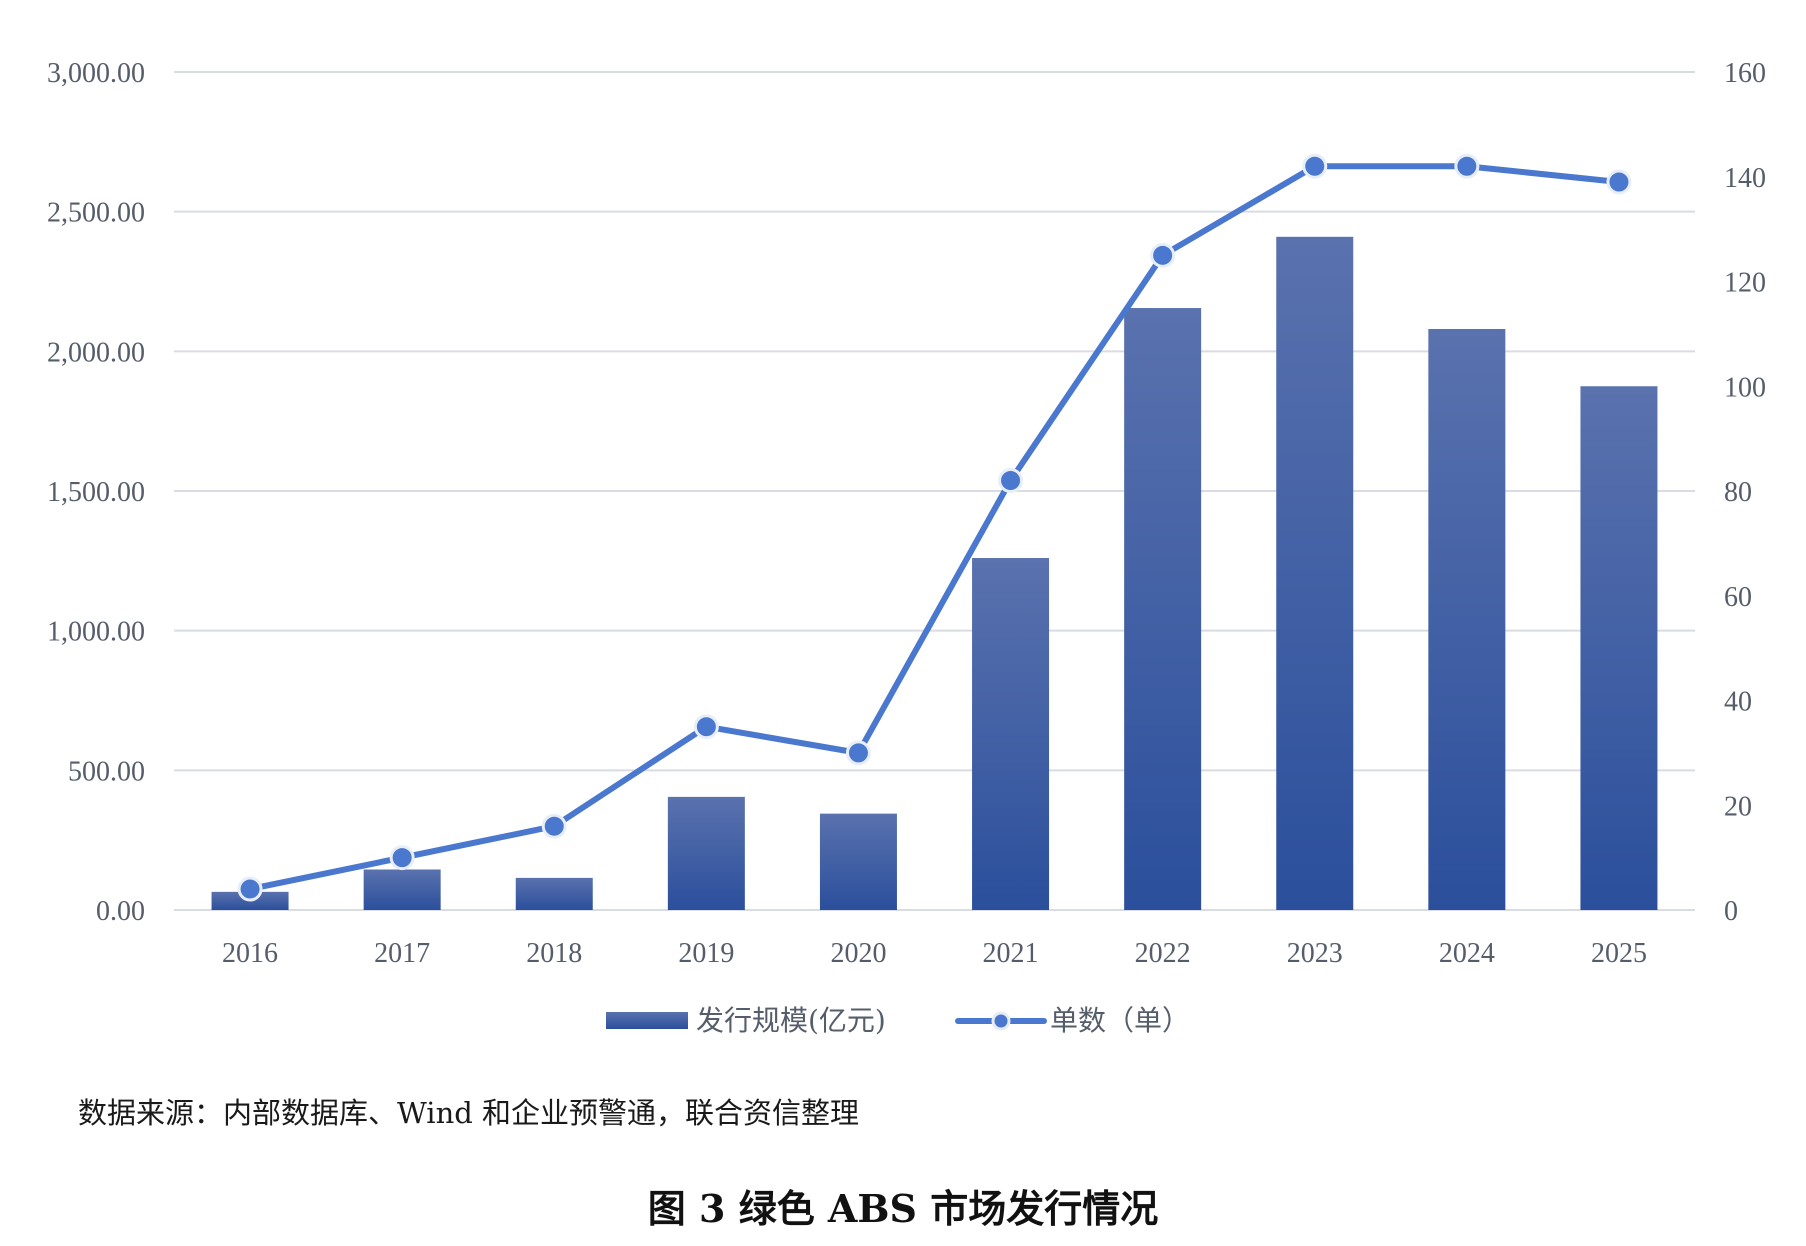 Image resolution: width=1806 pixels, height=1246 pixels. Describe the element at coordinates (469, 1113) in the screenshot. I see `source-note: 数据来源：内部数据库、Wind 和企业预警通，联合资信整理` at that location.